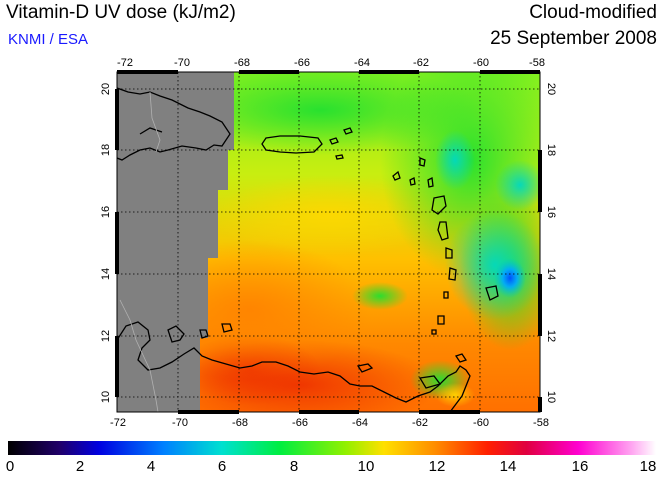  I want to click on colorbar-label: 6, so click(222, 466).